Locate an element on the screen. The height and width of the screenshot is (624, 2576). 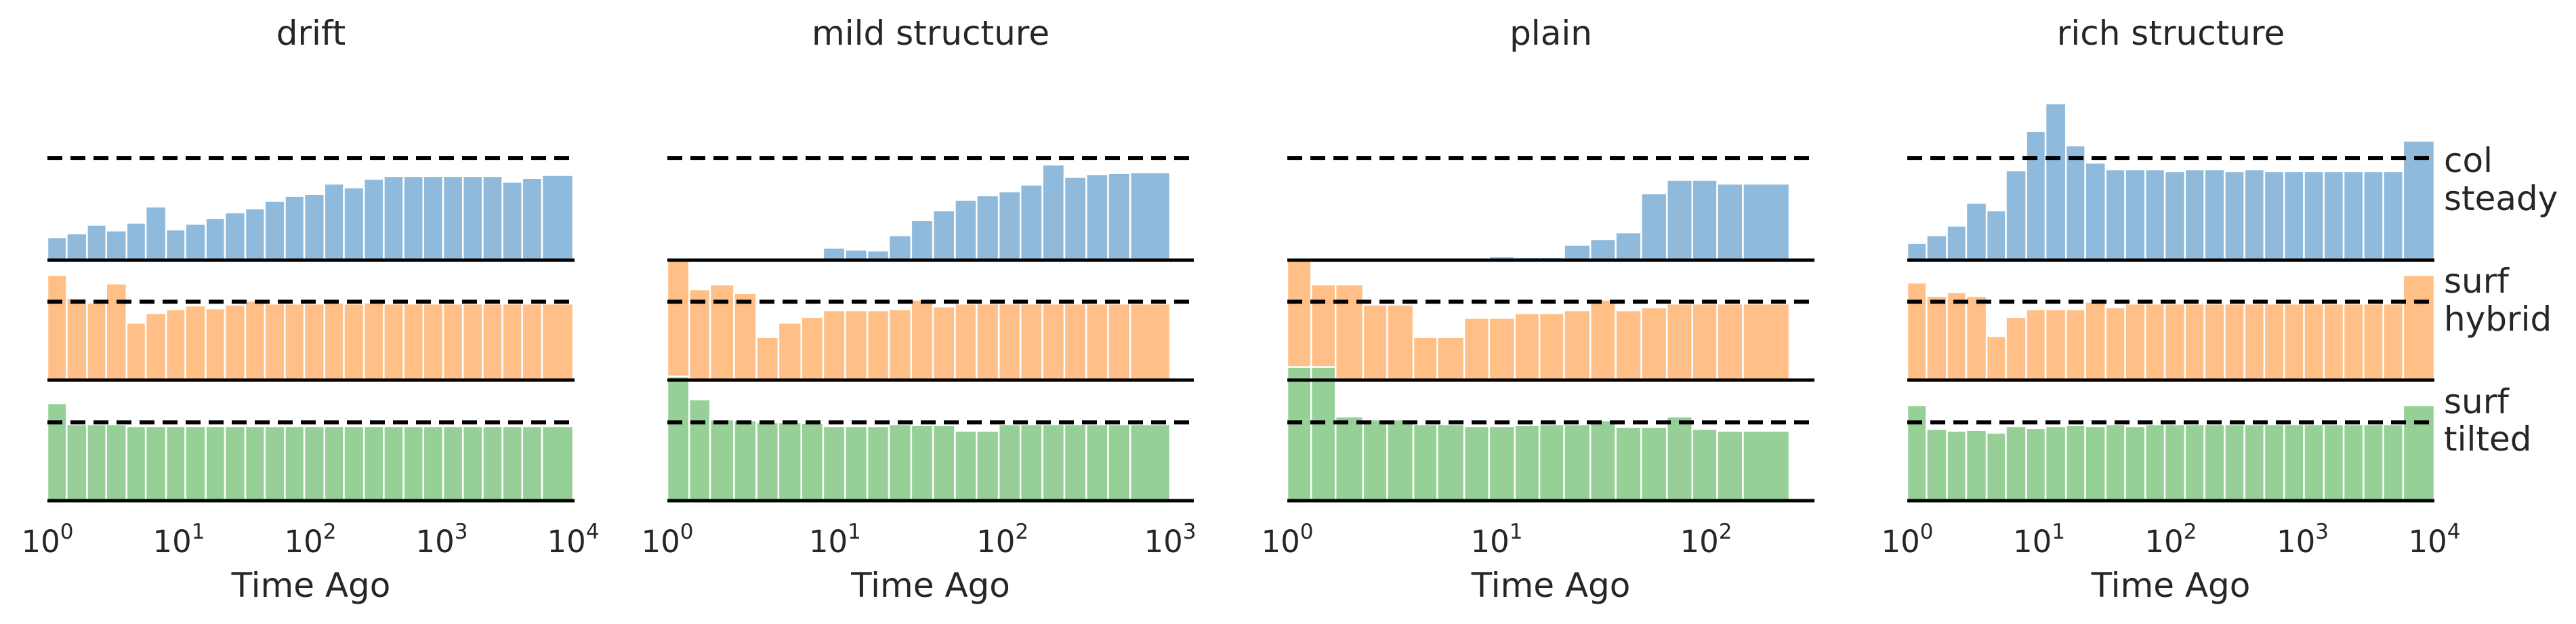
x-tick-label: 101 is located at coordinates (1497, 540).